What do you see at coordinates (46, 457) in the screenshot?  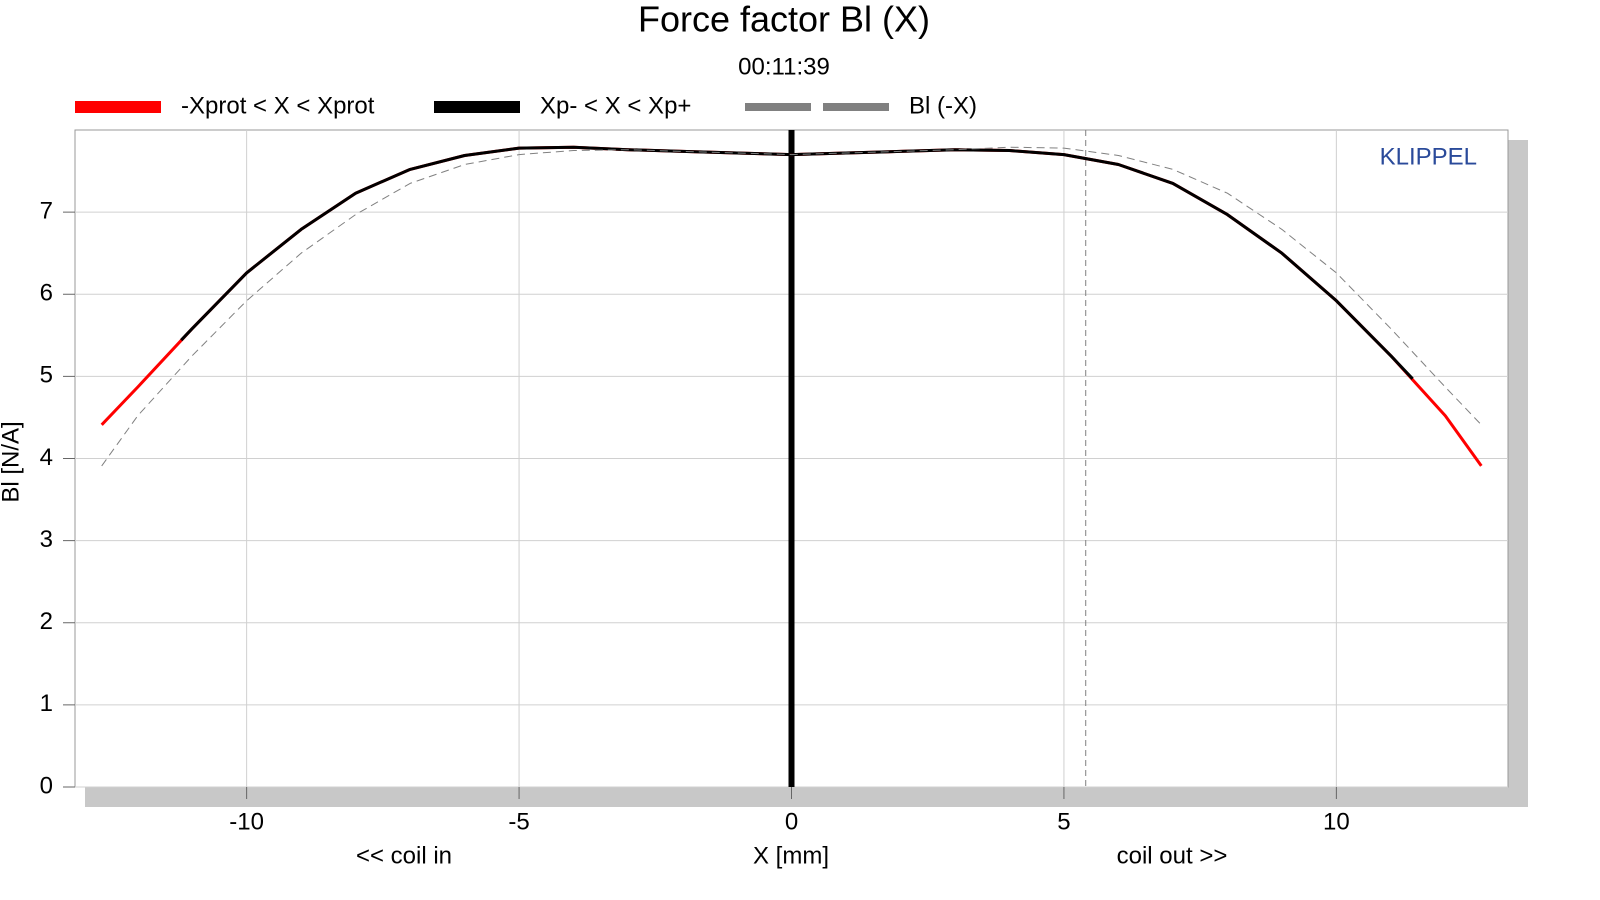 I see `y-tick-label: 4` at bounding box center [46, 457].